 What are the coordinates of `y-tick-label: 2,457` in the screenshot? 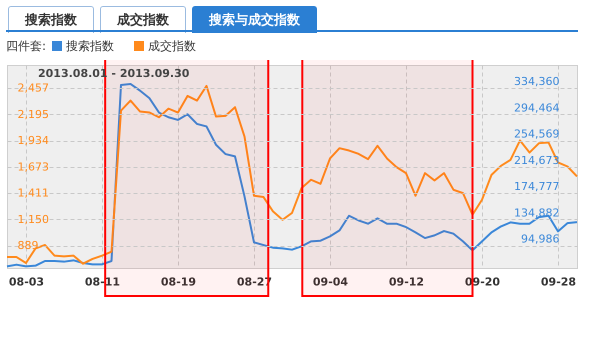 It's located at (33, 88).